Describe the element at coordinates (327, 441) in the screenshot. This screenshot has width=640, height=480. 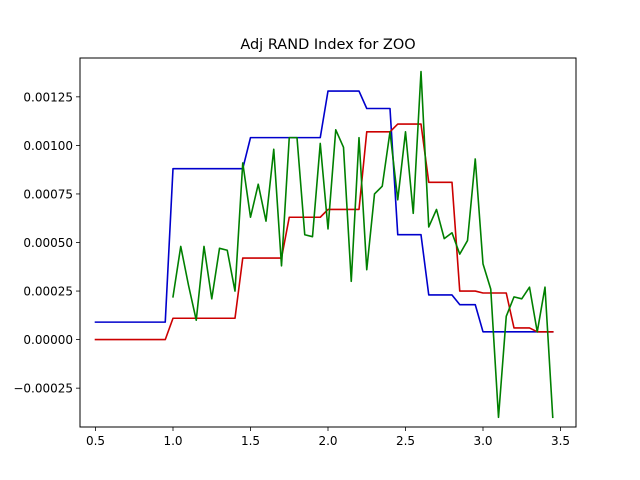
I see `x-tick-label: 2.0` at that location.